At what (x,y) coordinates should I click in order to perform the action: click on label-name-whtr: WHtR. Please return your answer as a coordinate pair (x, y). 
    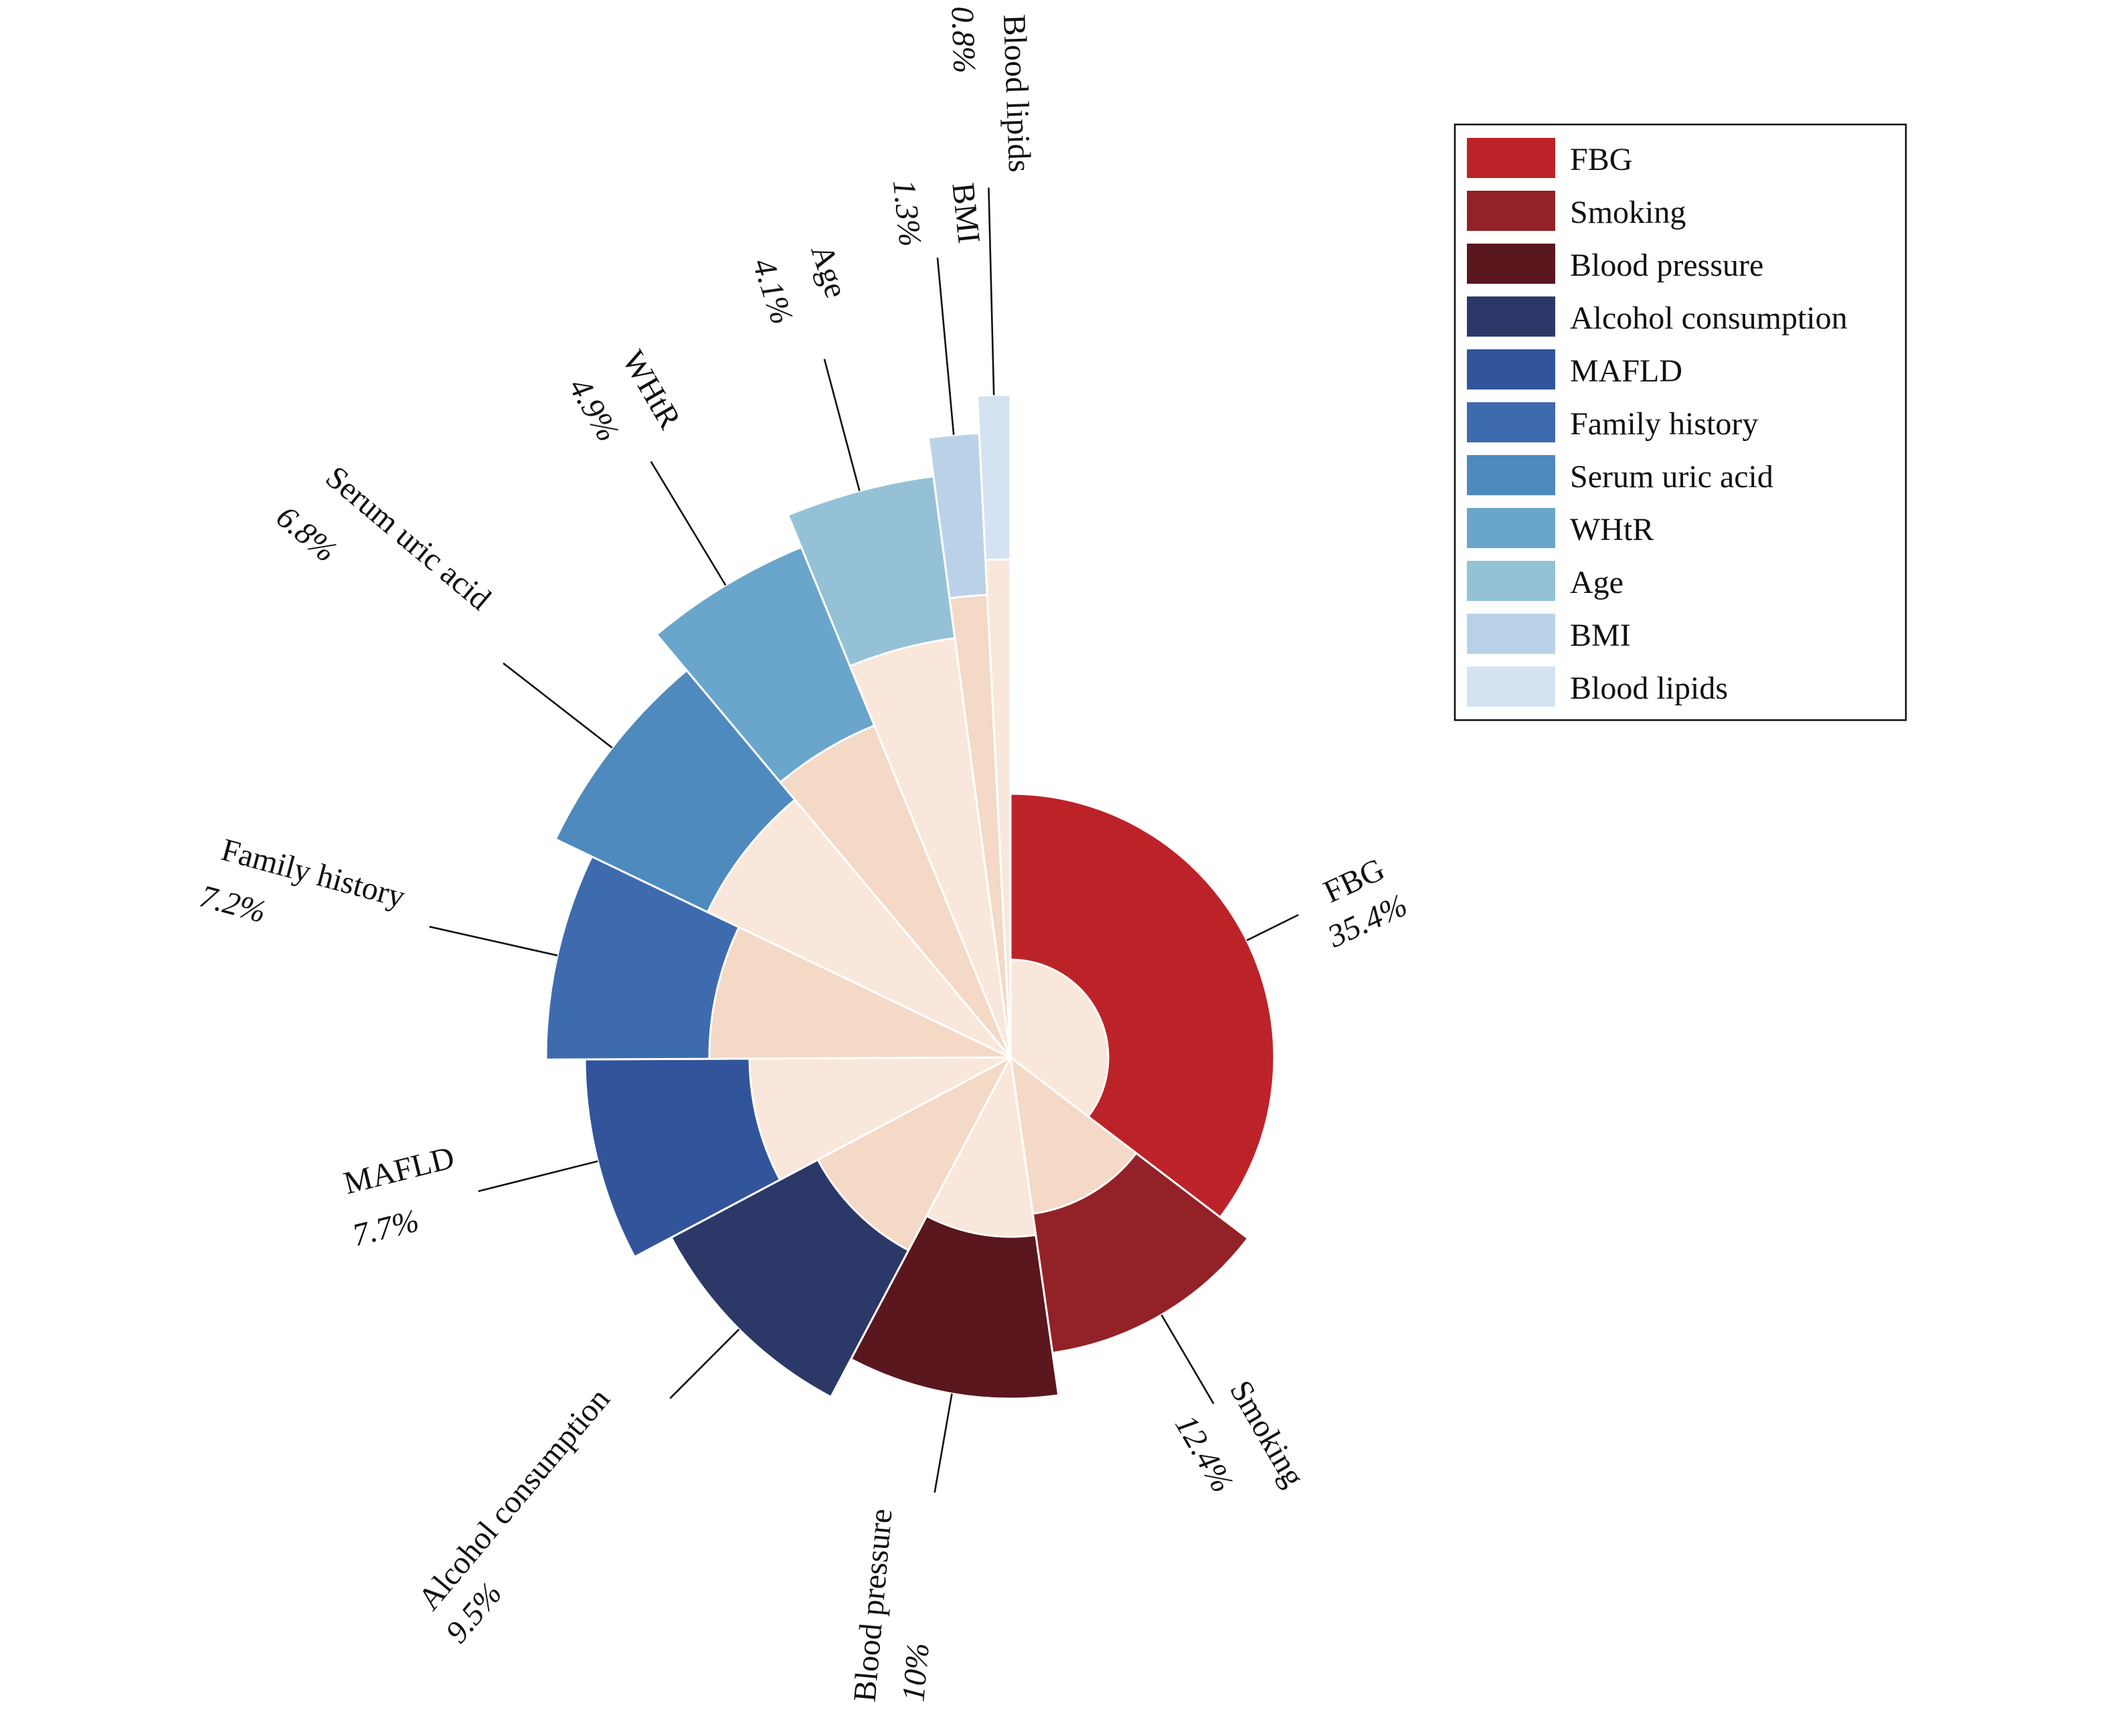
    Looking at the image, I should click on (652, 390).